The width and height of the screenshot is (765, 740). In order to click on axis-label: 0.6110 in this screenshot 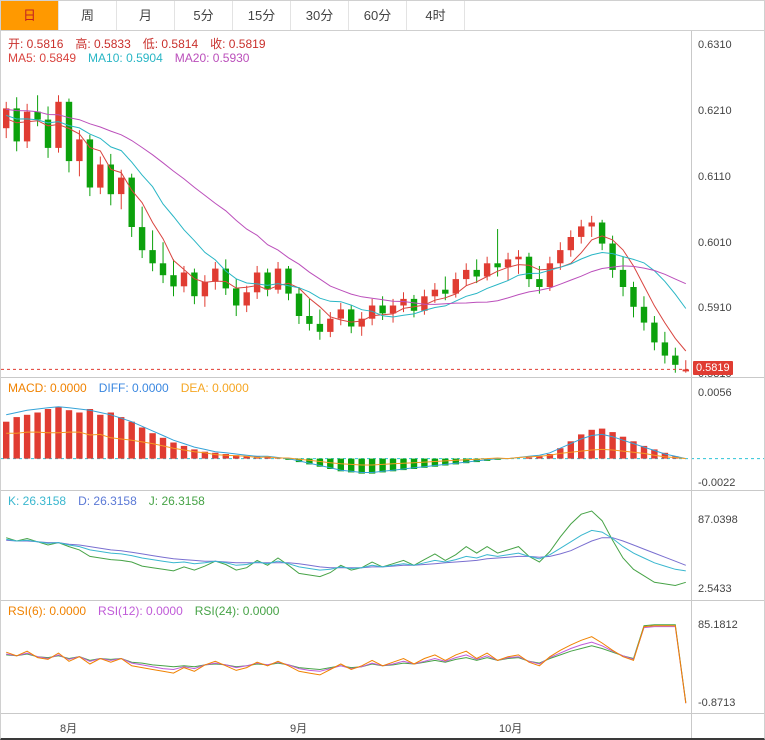, I will do `click(714, 176)`.